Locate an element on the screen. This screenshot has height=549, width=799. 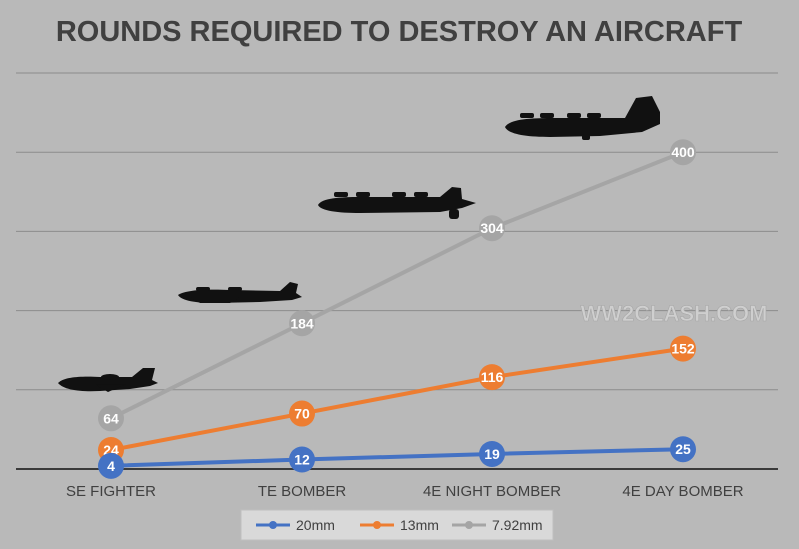
data-label: 19 is located at coordinates (492, 454).